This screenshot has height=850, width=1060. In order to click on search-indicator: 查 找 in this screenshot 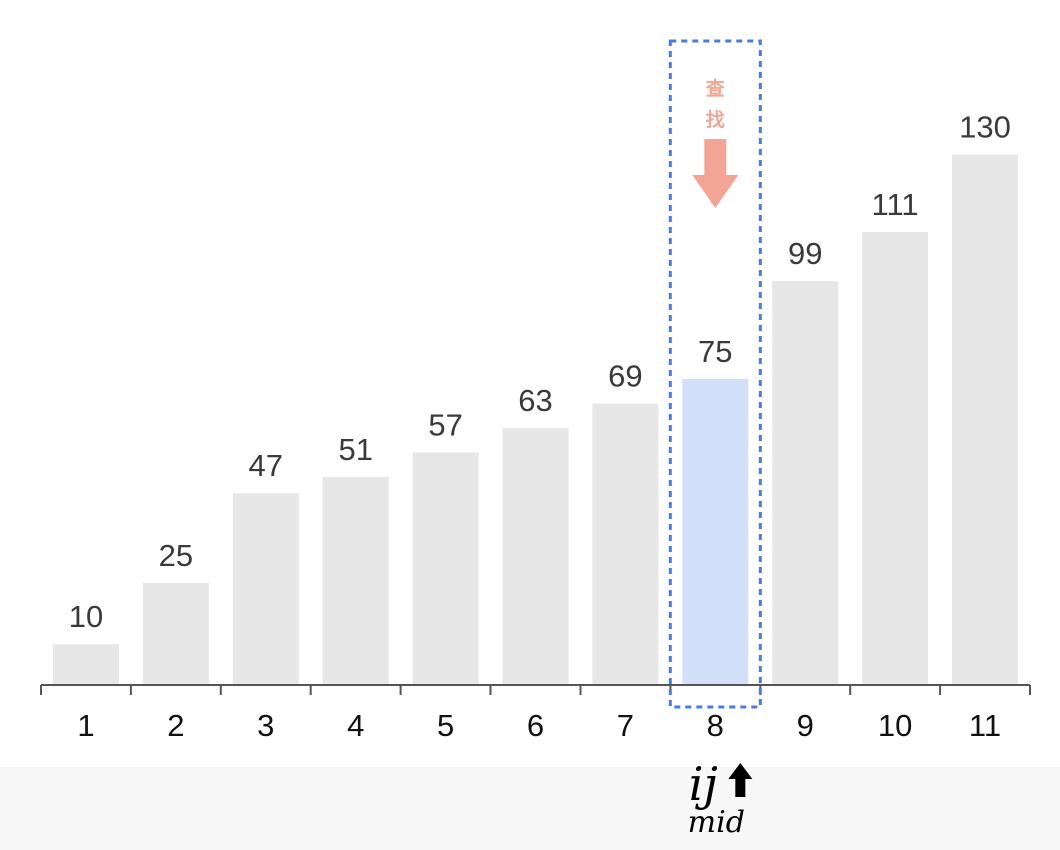, I will do `click(715, 374)`.